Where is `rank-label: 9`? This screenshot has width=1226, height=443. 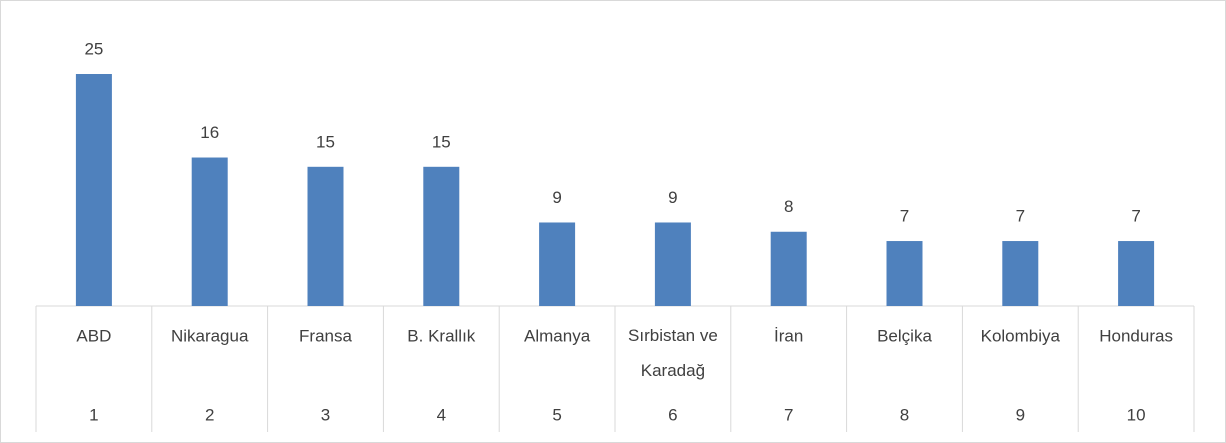 rank-label: 9 is located at coordinates (1020, 414).